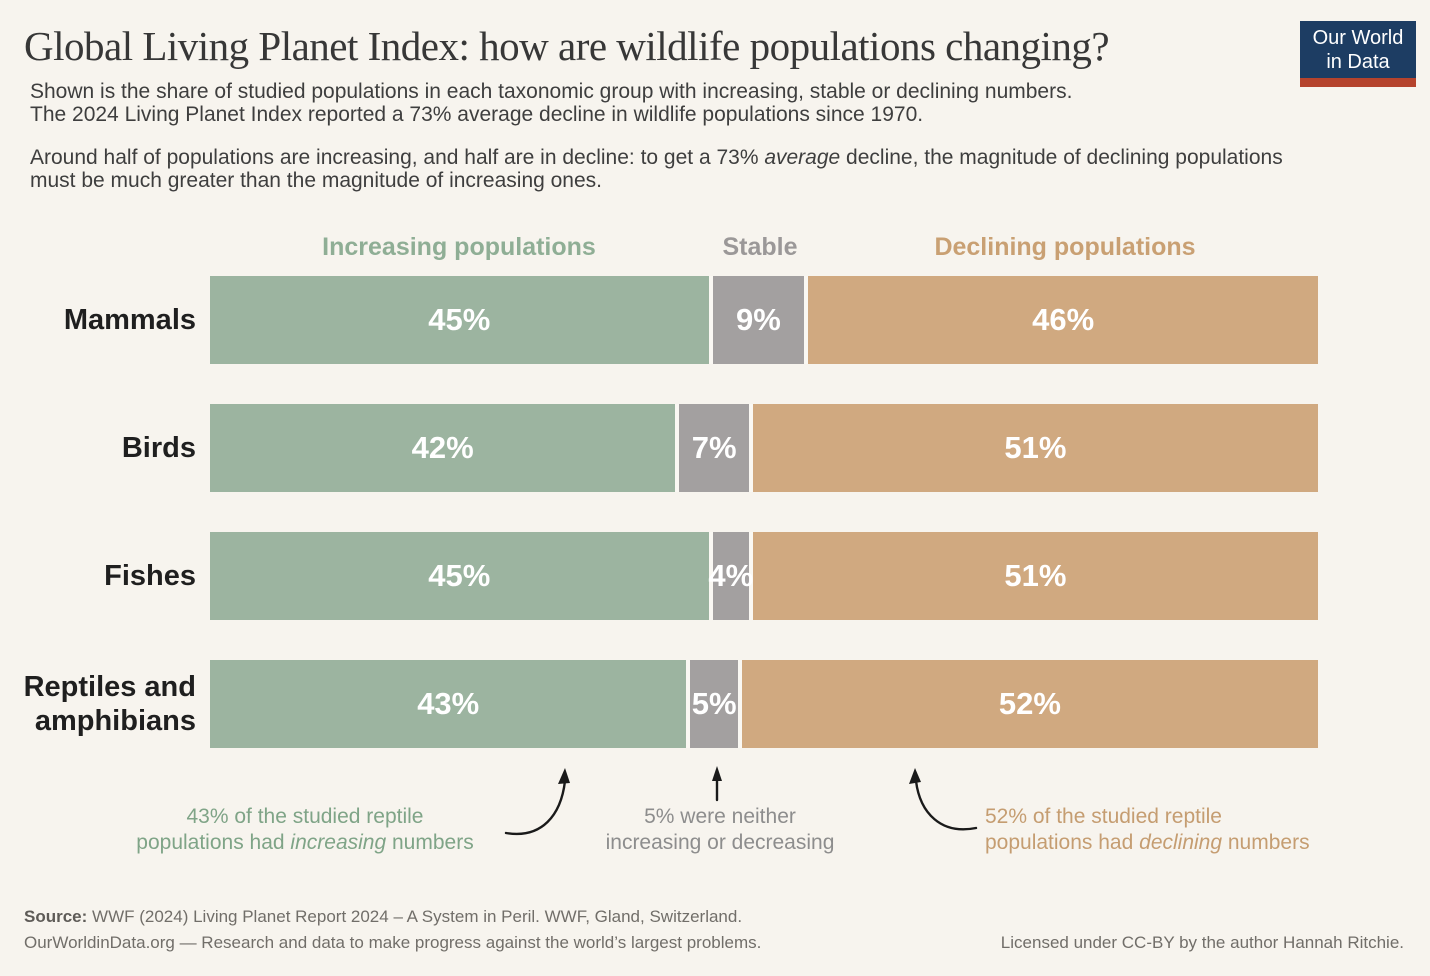  I want to click on segment-value: 46%, so click(1063, 319).